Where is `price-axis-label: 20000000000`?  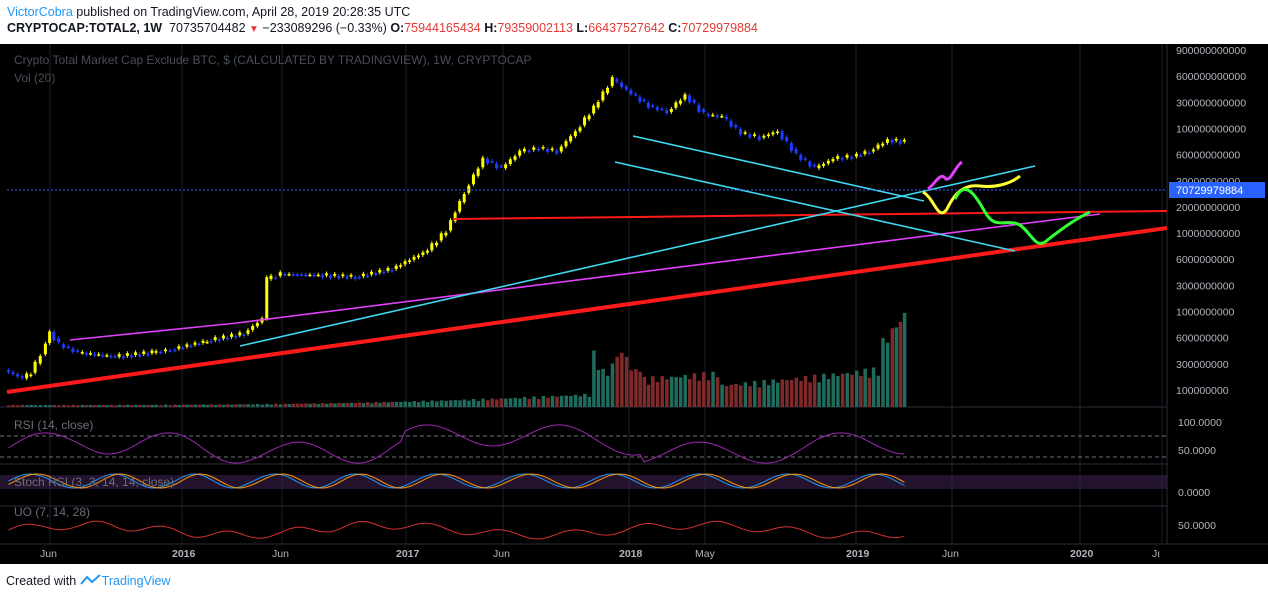
price-axis-label: 20000000000 is located at coordinates (1208, 208).